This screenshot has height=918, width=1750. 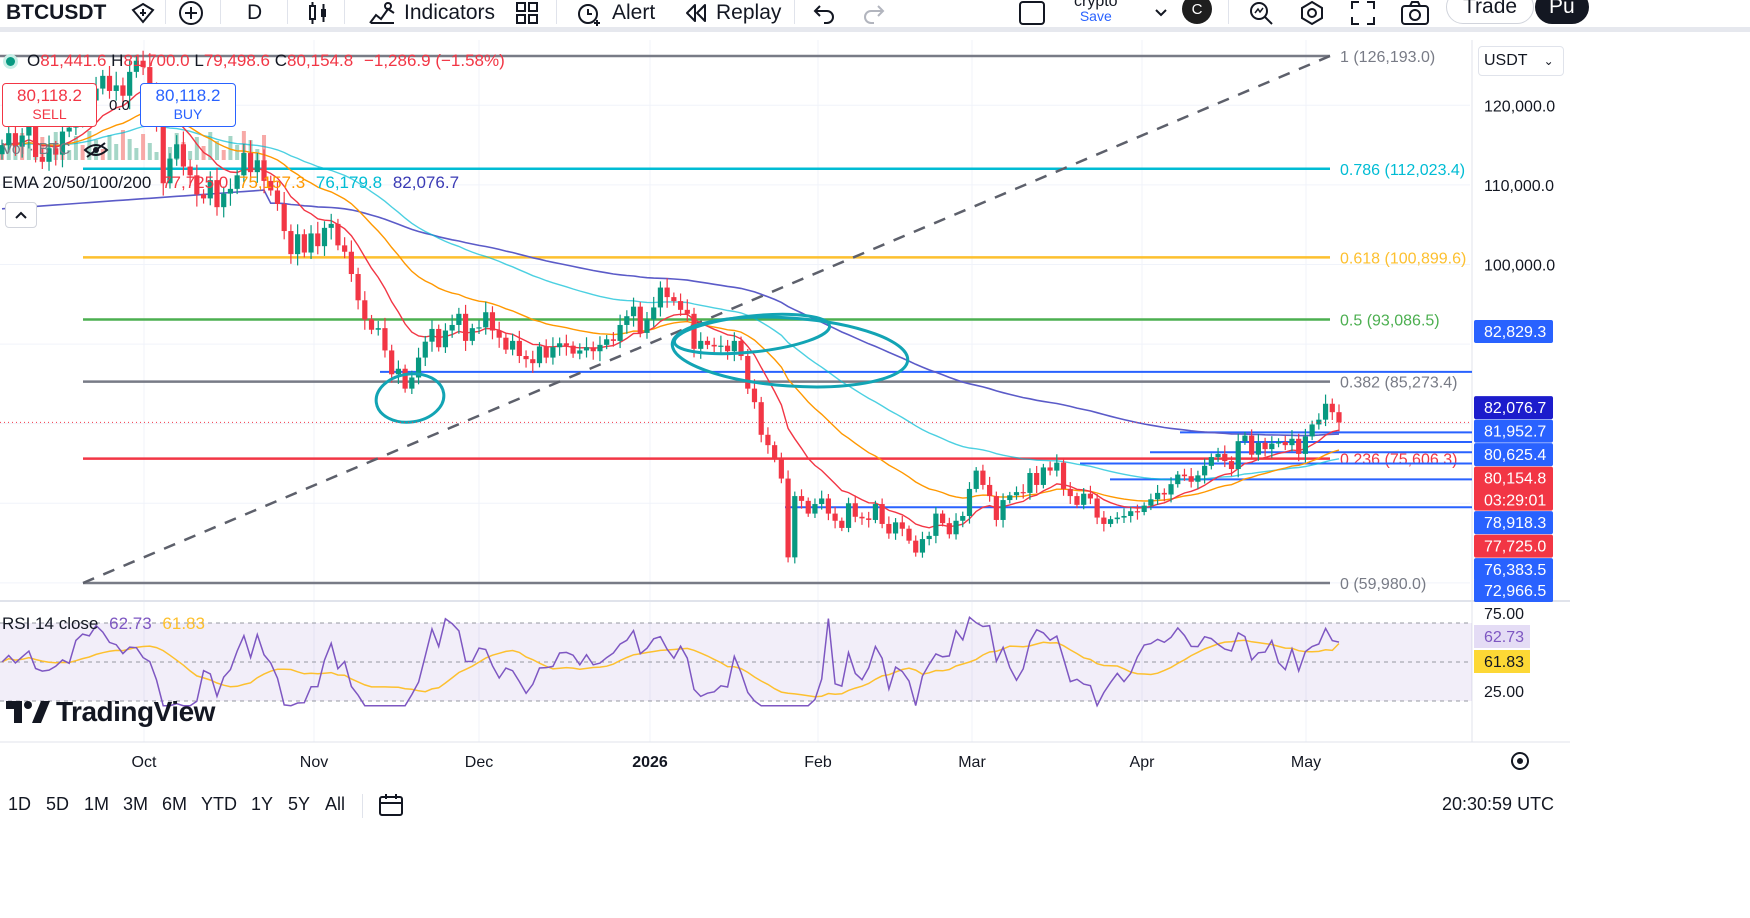 What do you see at coordinates (103, 624) in the screenshot?
I see `rsi-legend: RSI 14 close 62.73 61.83` at bounding box center [103, 624].